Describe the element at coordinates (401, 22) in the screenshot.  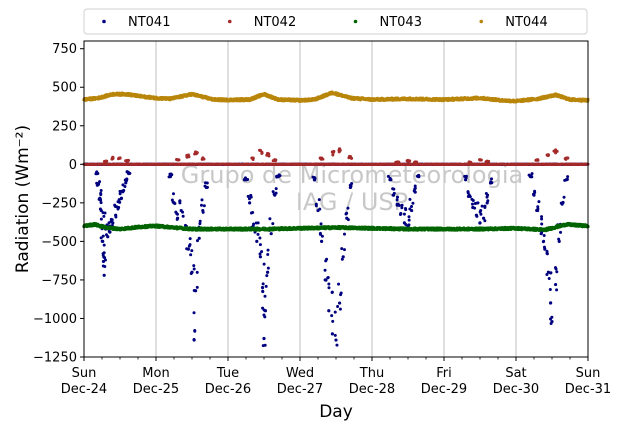
I see `legend-label: NT043` at that location.